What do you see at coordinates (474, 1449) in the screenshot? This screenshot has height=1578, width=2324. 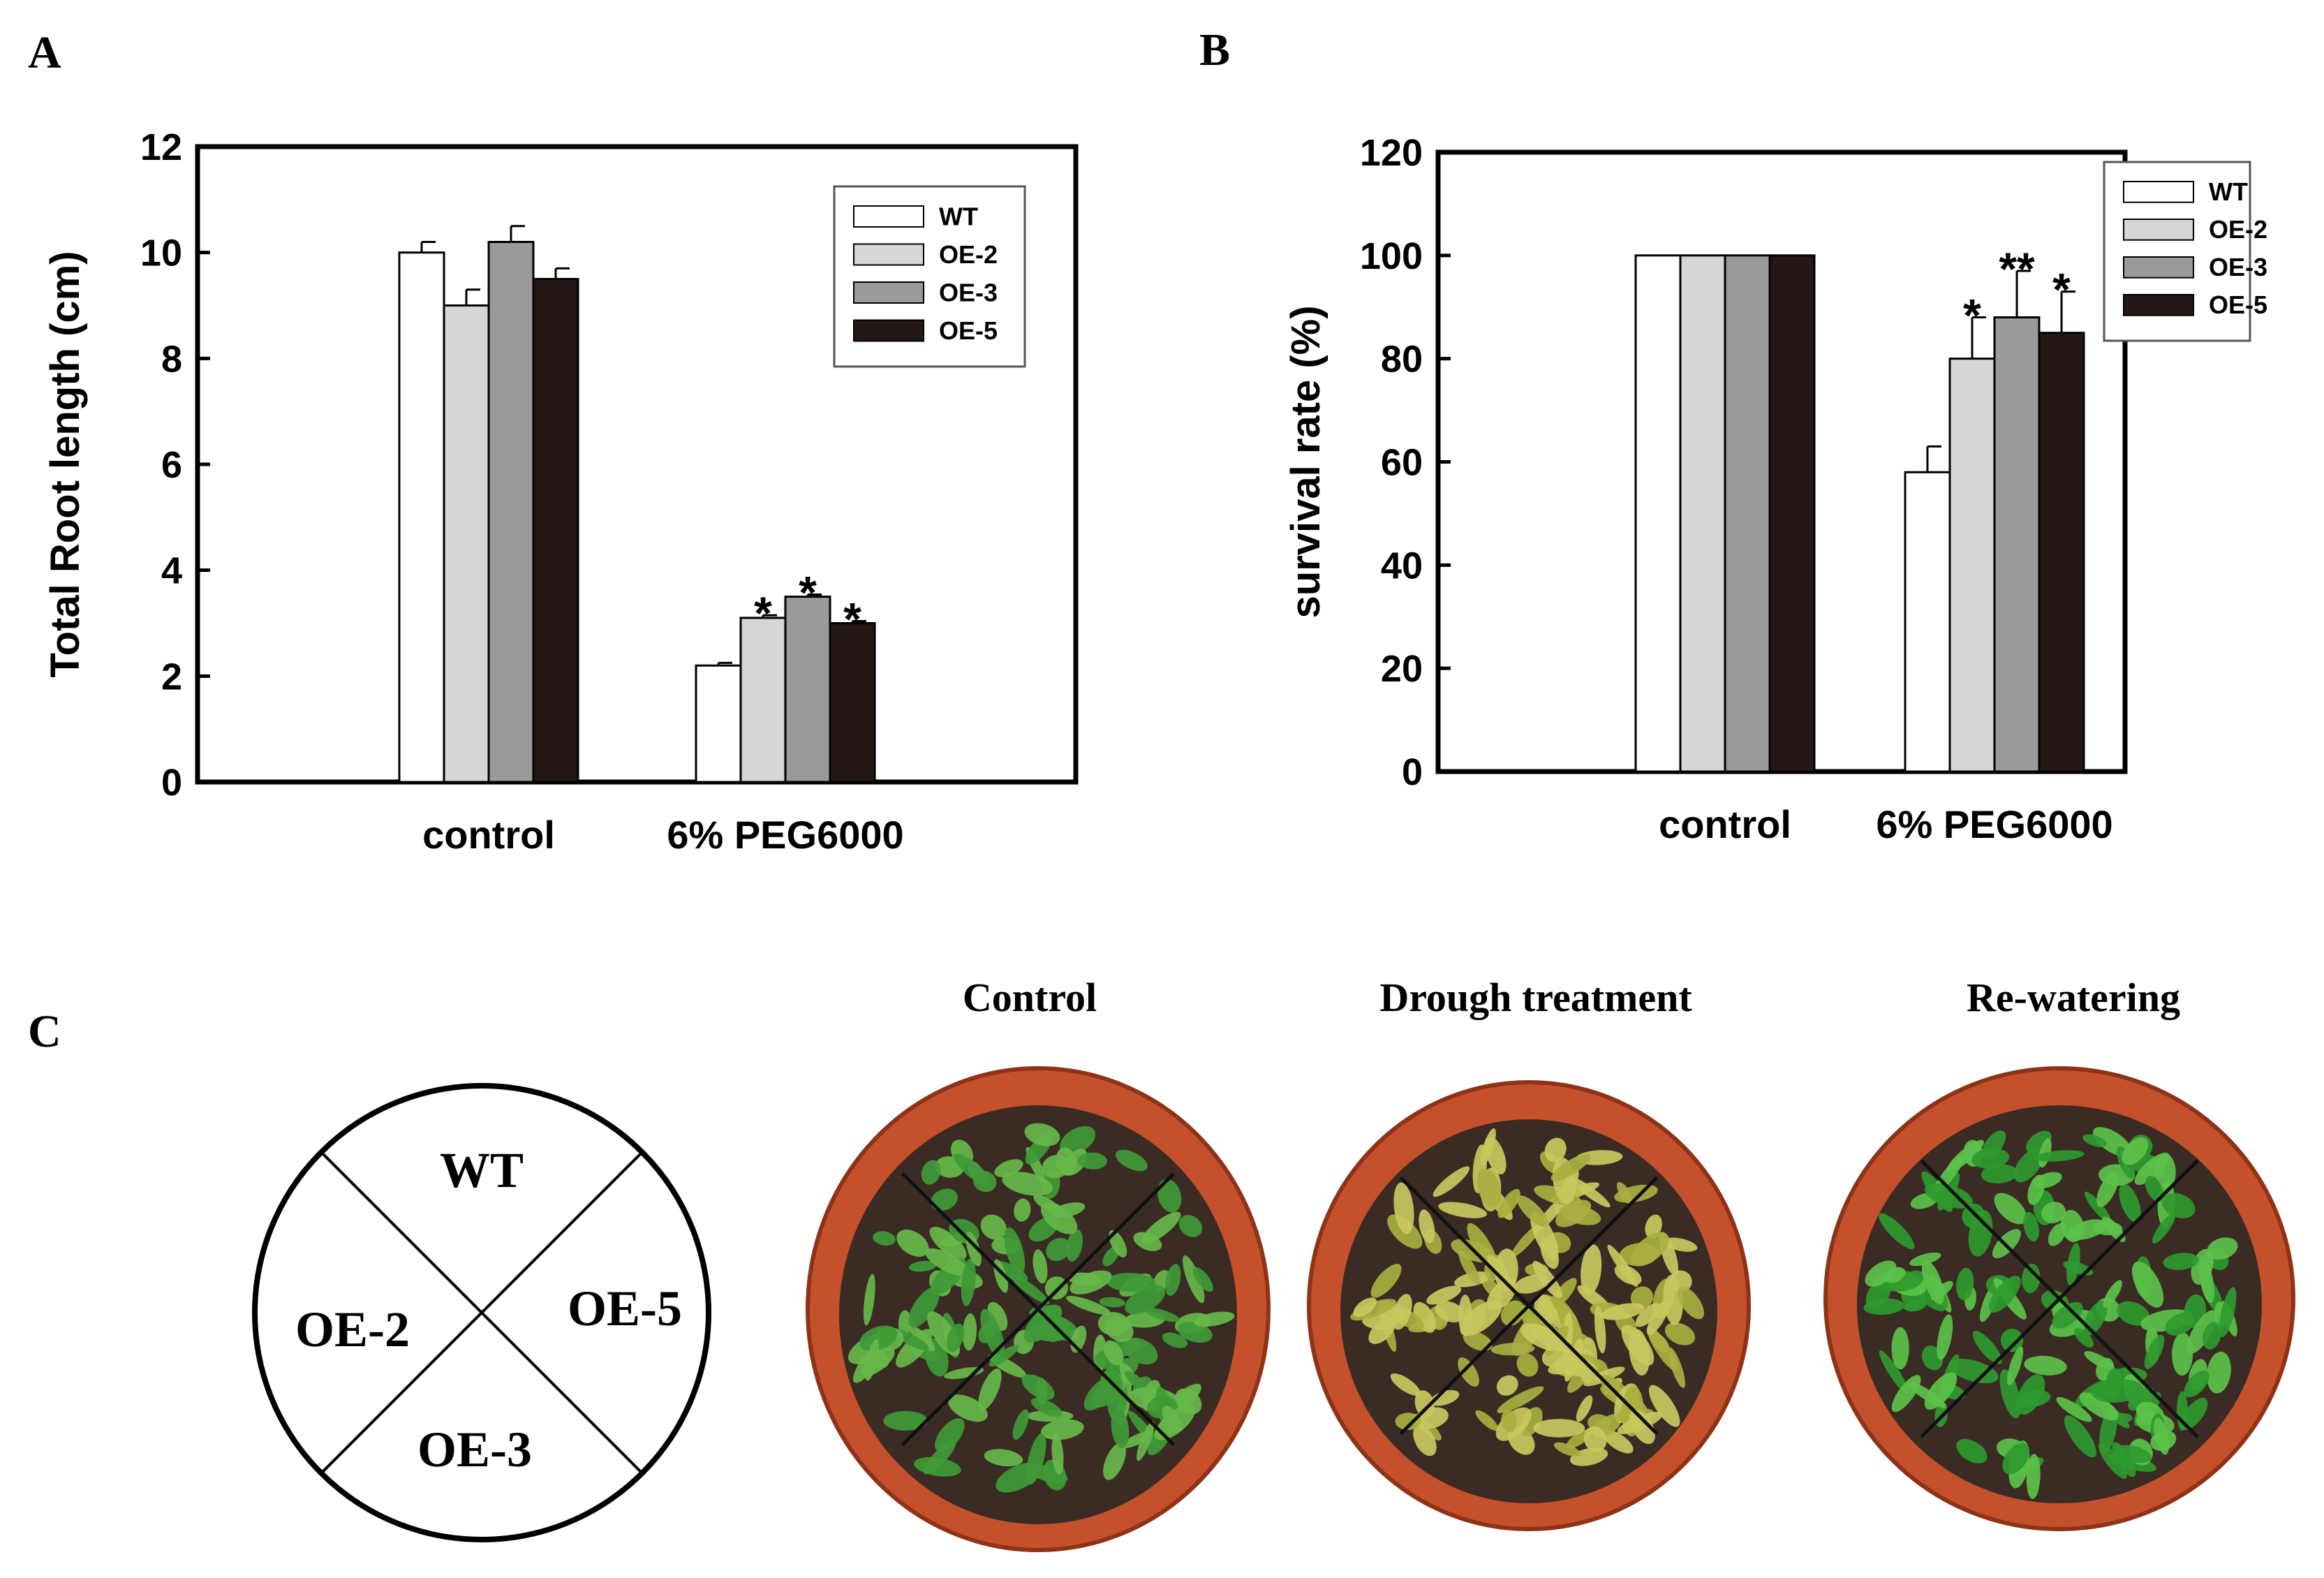 I see `diagram-label-bottom: OE-3` at bounding box center [474, 1449].